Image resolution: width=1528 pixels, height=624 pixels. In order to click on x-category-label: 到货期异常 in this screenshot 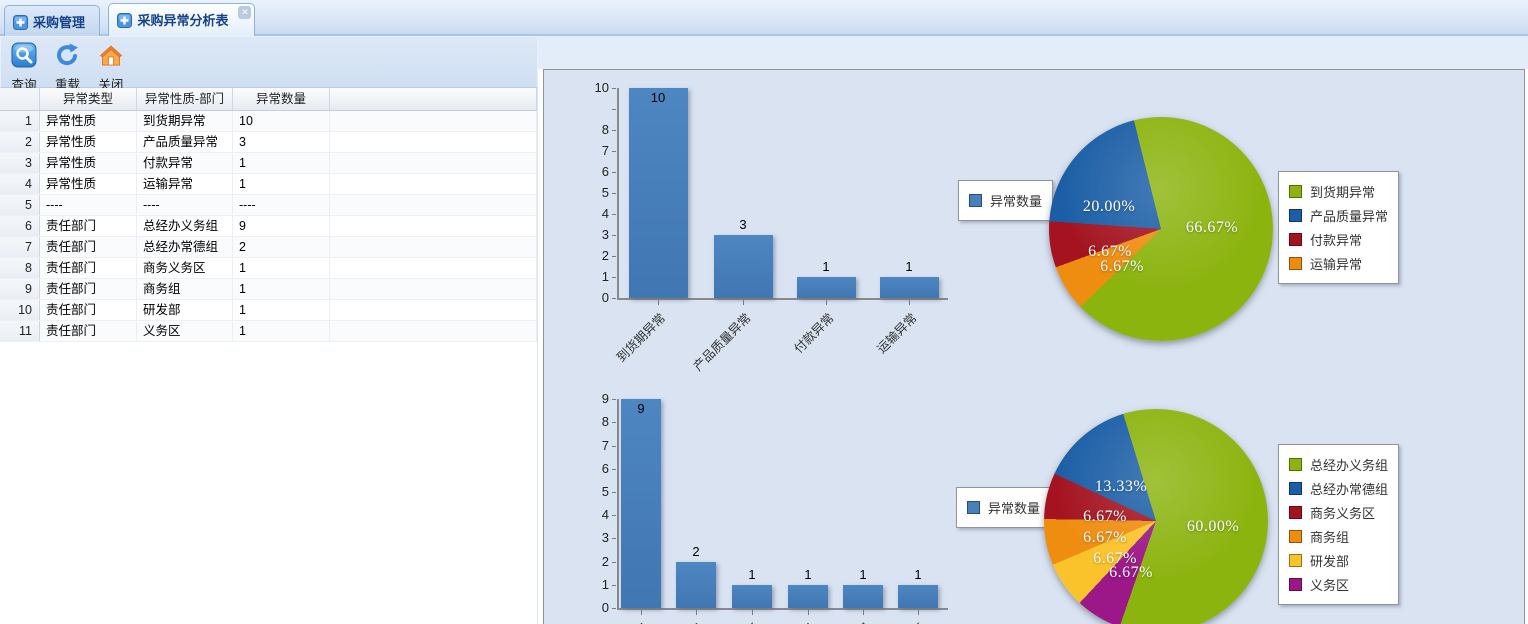, I will do `click(641, 337)`.